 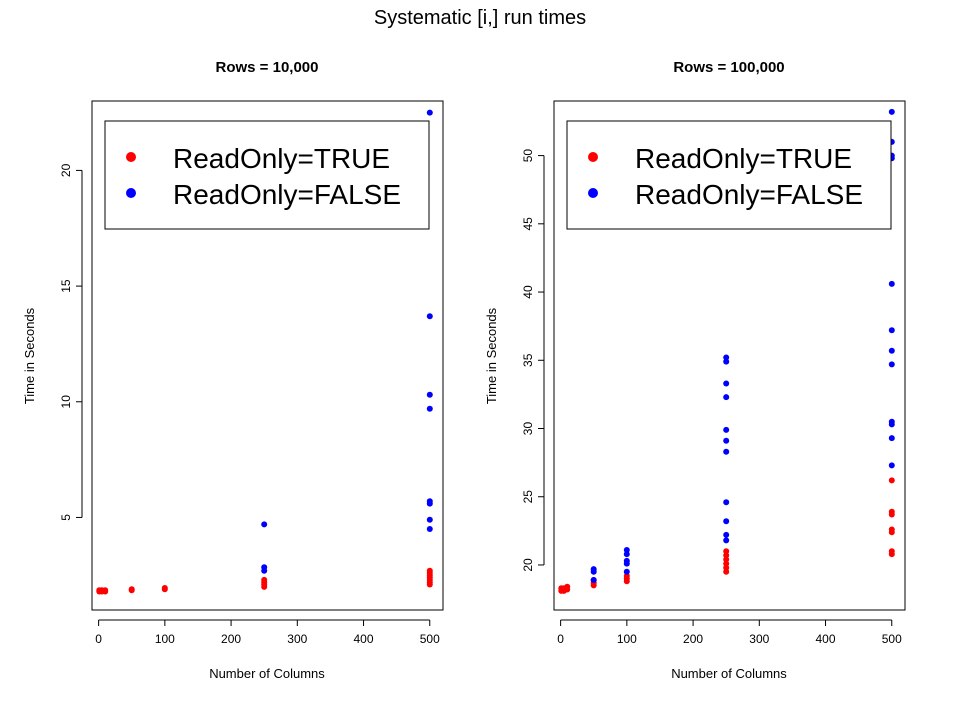 What do you see at coordinates (528, 497) in the screenshot?
I see `y-tick-label: 25` at bounding box center [528, 497].